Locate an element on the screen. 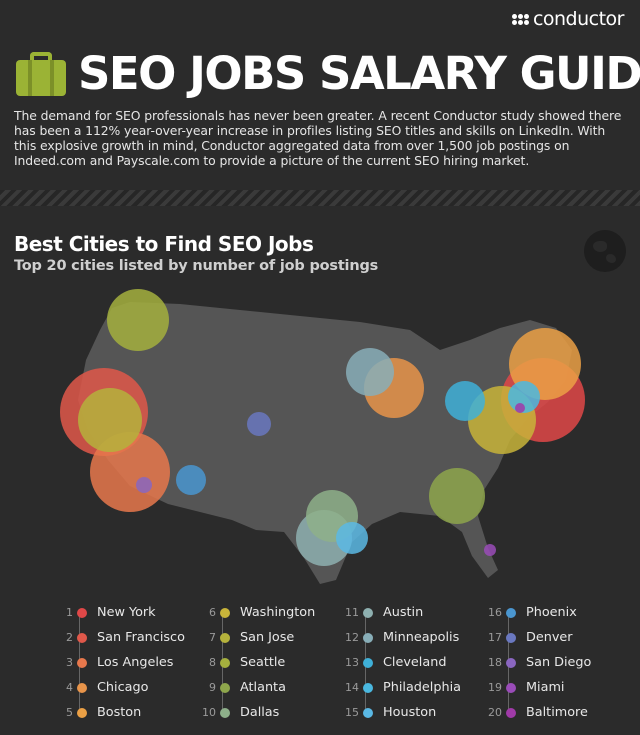 Image resolution: width=640 pixels, height=735 pixels. legend-rank: 20 is located at coordinates (495, 712).